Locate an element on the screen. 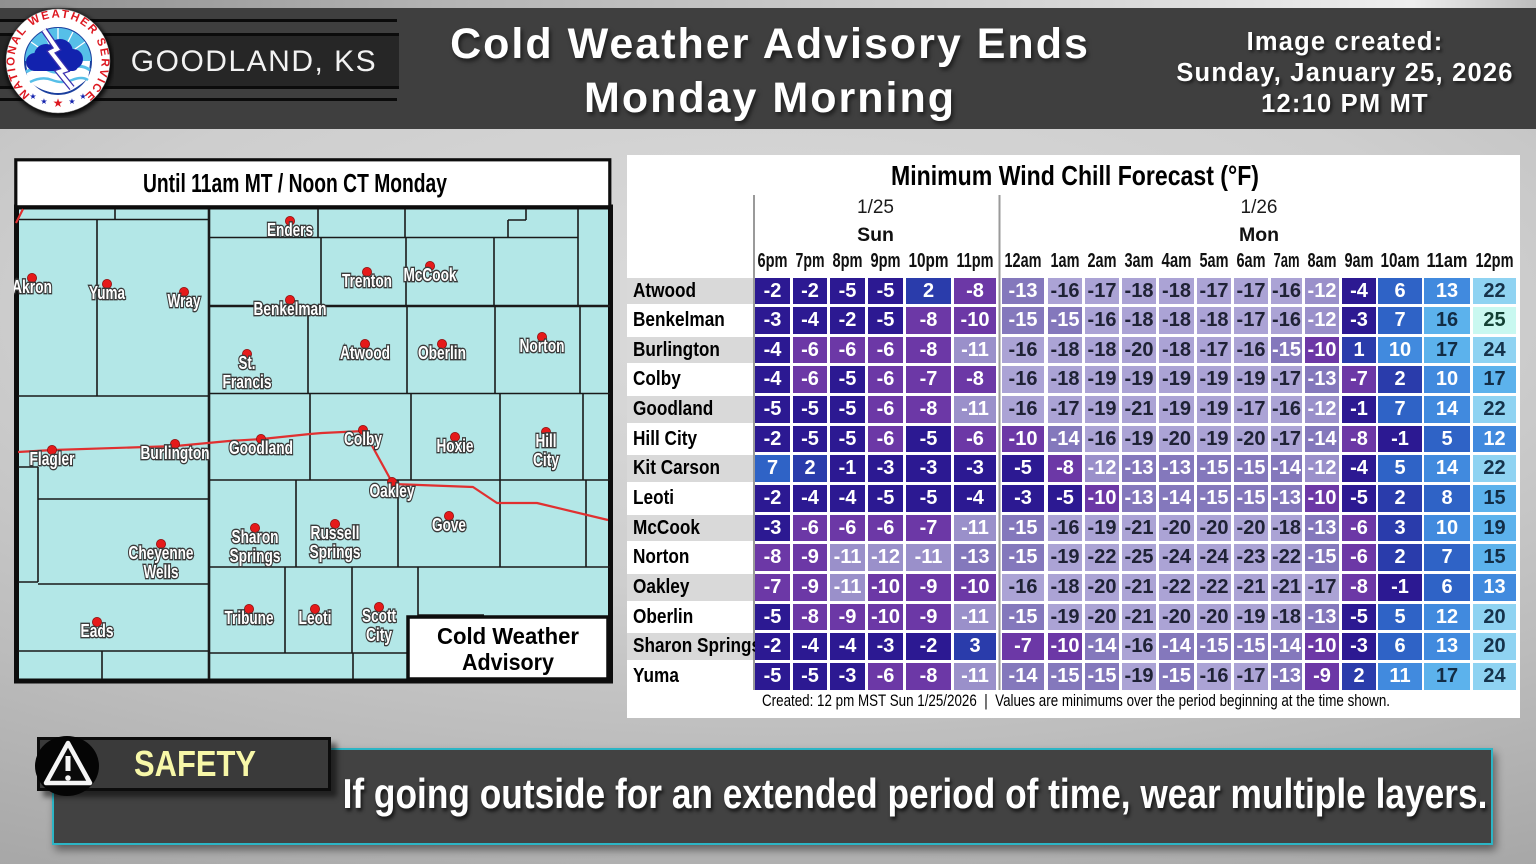  svg-text: Enders is located at coordinates (290, 230).